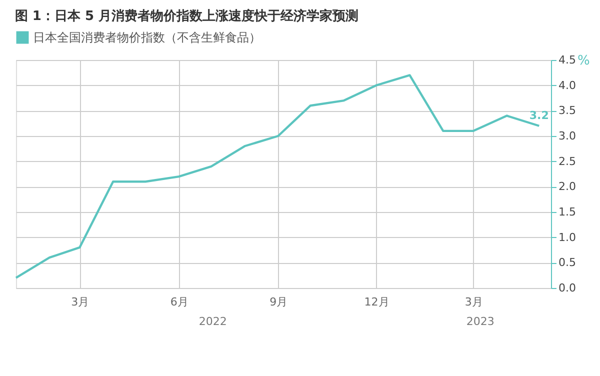  Describe the element at coordinates (539, 115) in the screenshot. I see `data-label: 3.2` at that location.